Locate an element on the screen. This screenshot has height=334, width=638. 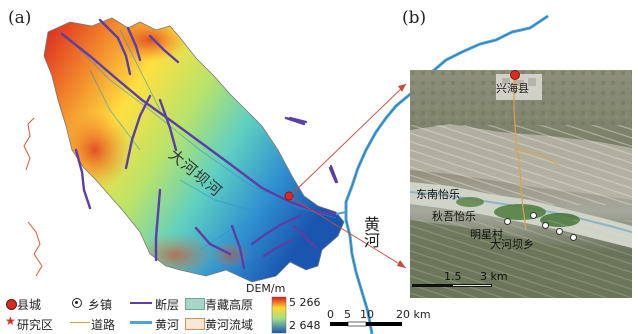
leader-arrow-top is located at coordinates (402, 88).